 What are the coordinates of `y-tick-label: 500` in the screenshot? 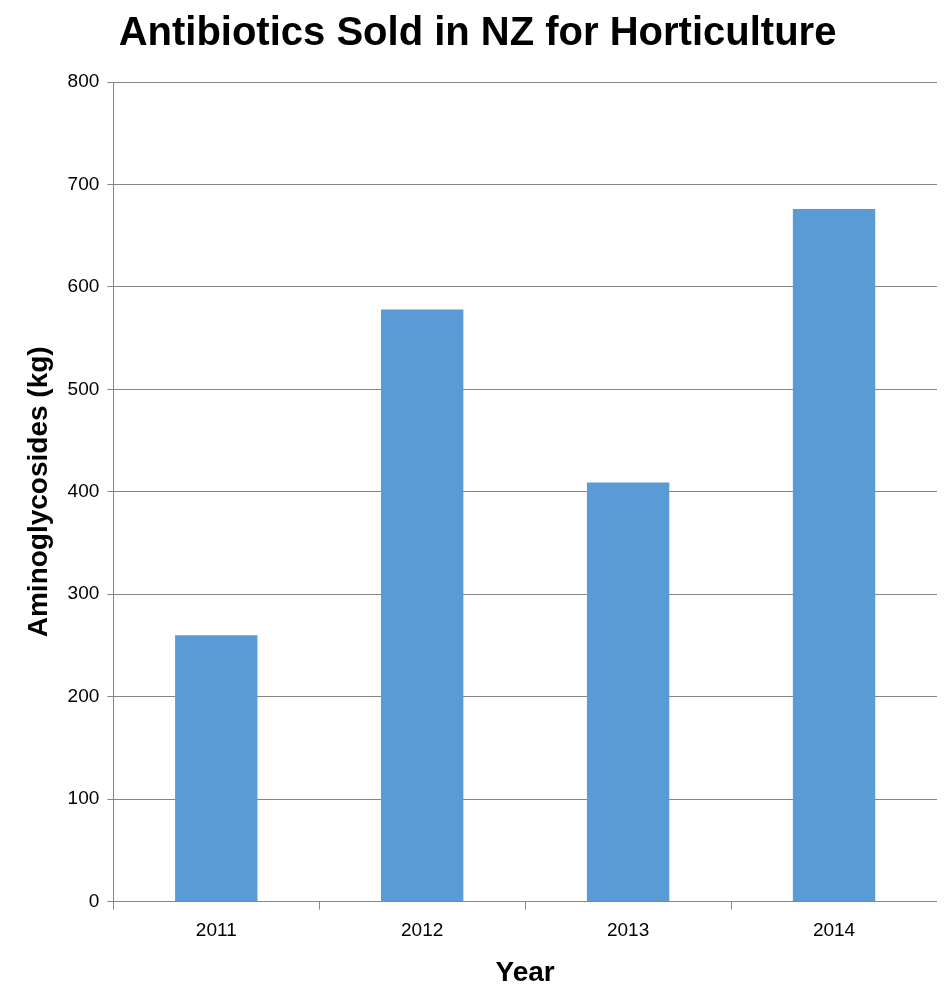 It's located at (83, 388).